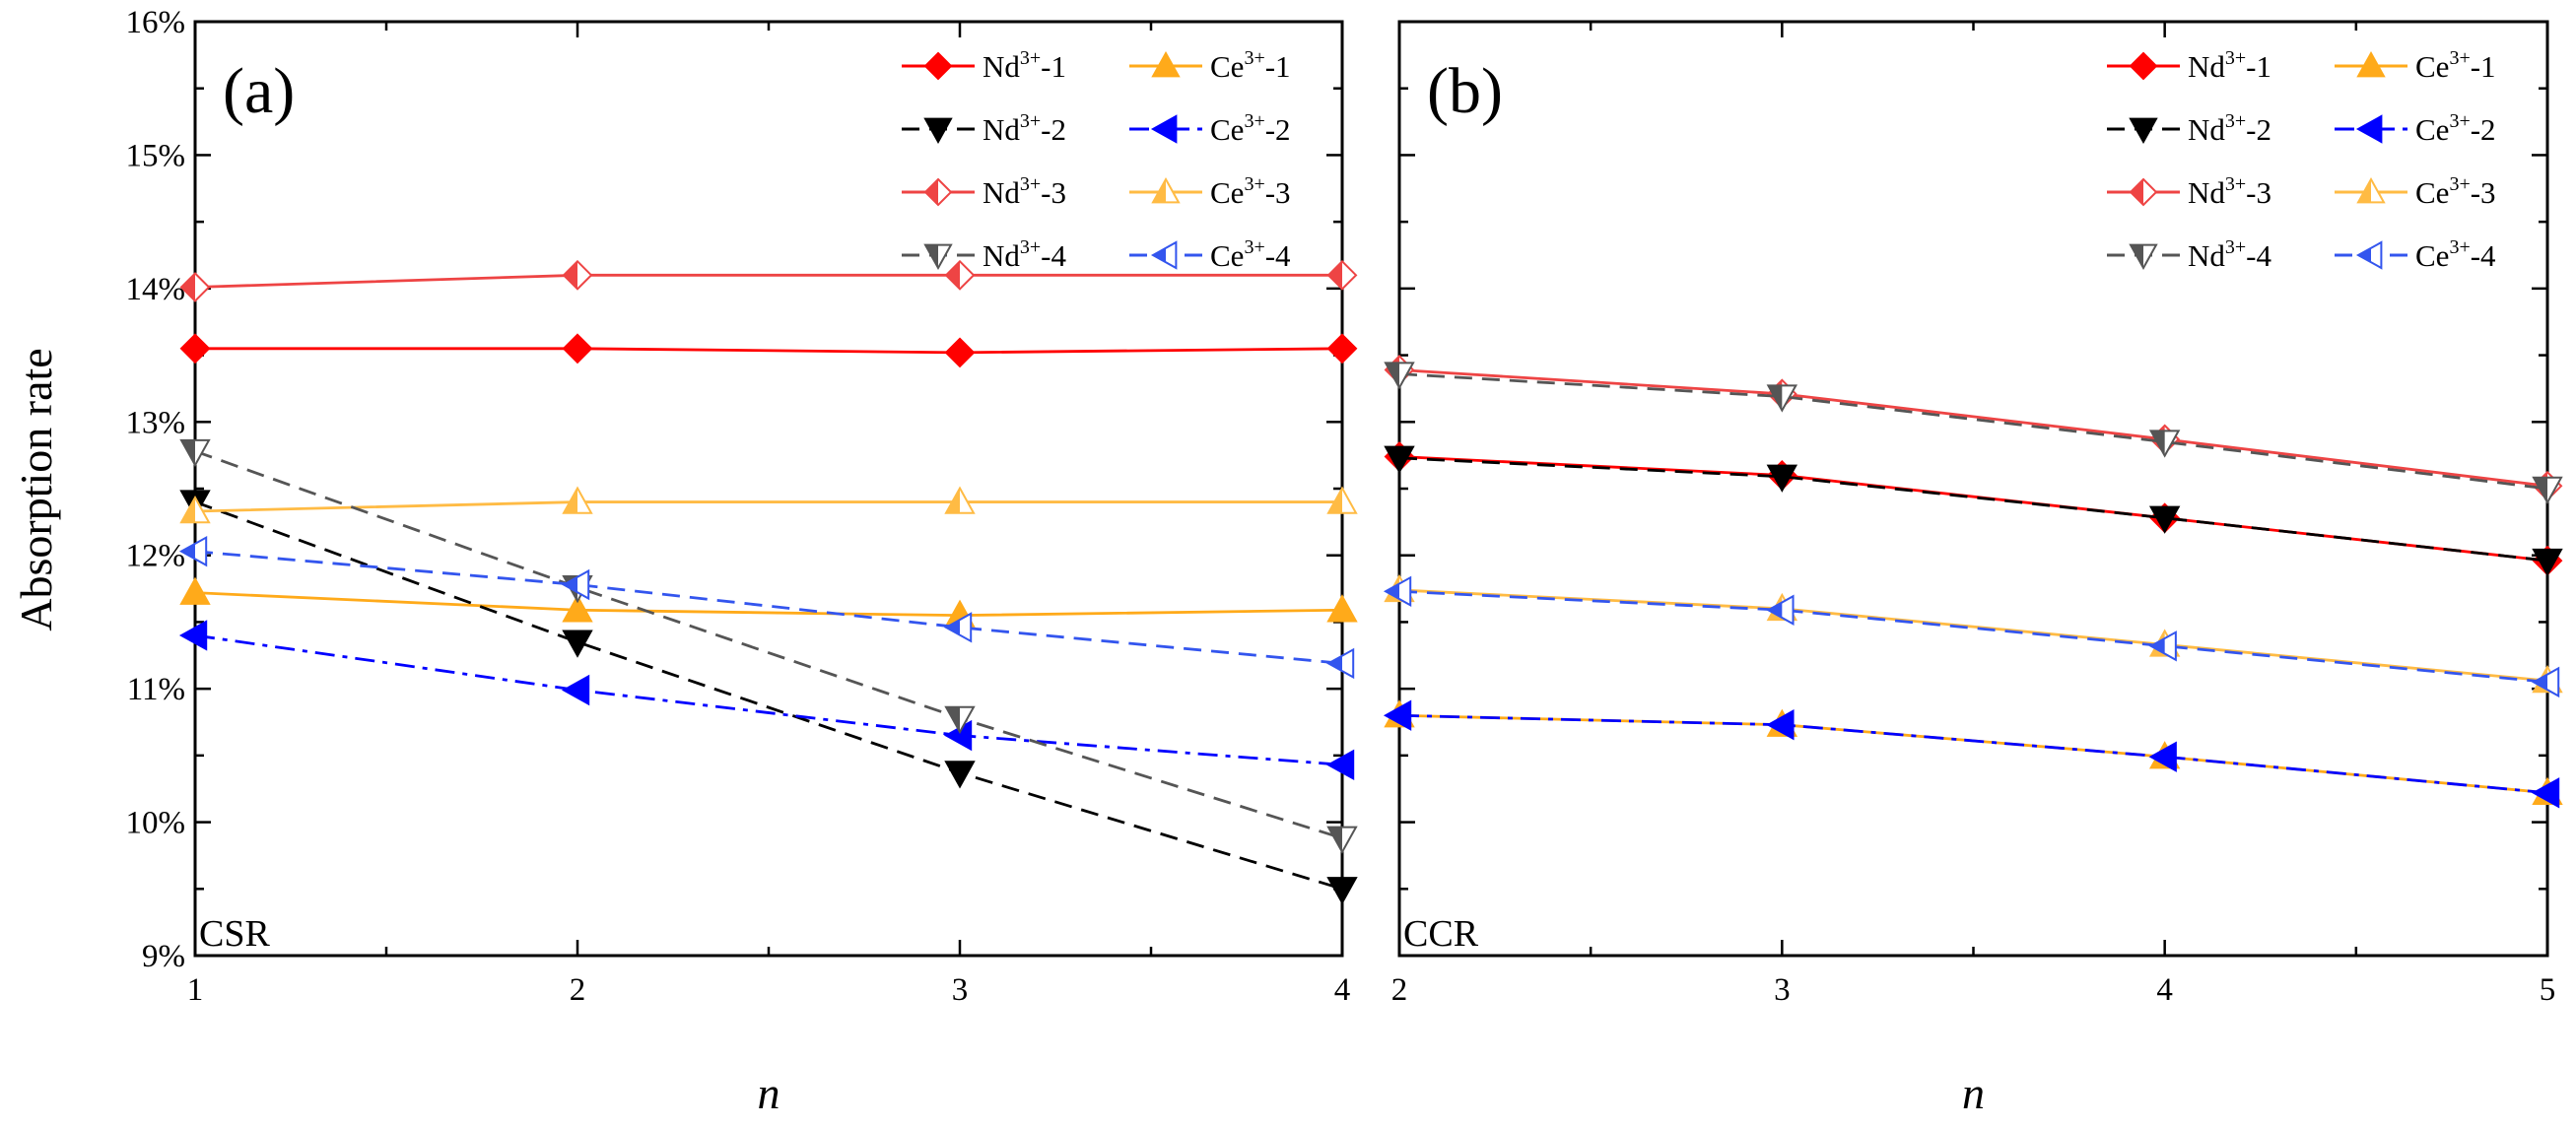 Image resolution: width=2576 pixels, height=1128 pixels. I want to click on y-tick-label: 10%, so click(156, 823).